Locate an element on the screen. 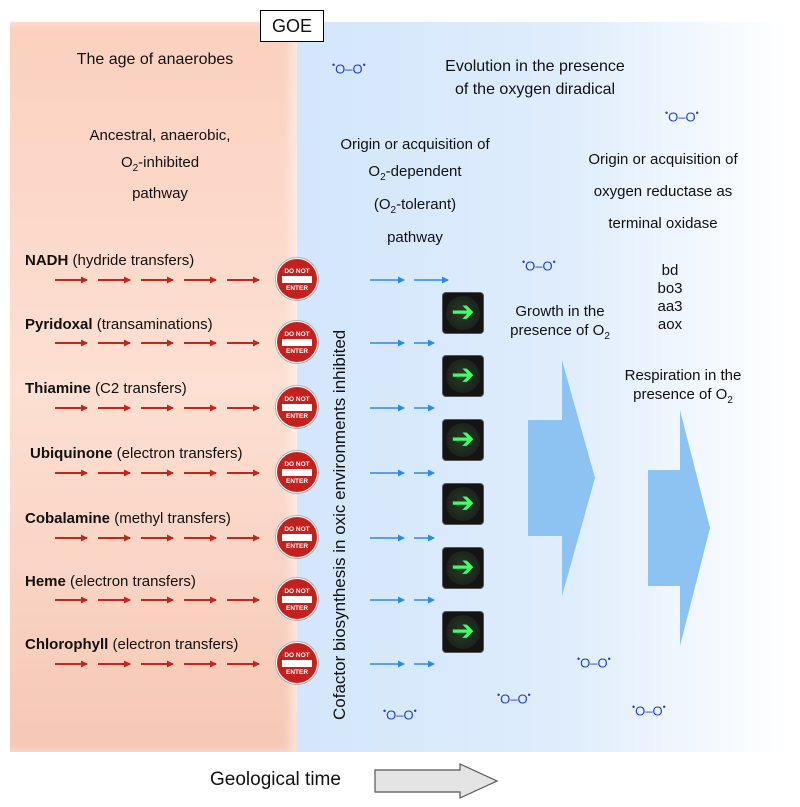 This screenshot has width=800, height=807. respiration-big-arrow is located at coordinates (679, 528).